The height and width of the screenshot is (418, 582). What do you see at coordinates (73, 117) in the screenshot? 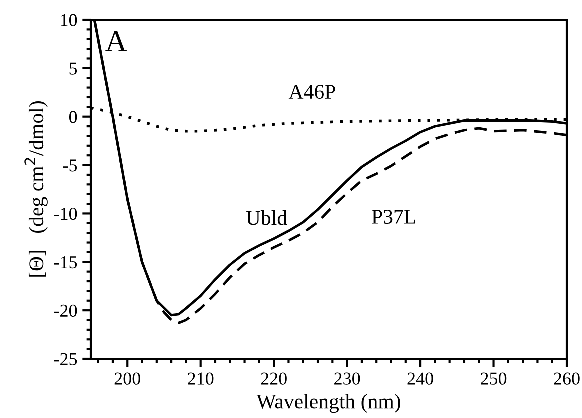
I see `y-tick-label: 0` at bounding box center [73, 117].